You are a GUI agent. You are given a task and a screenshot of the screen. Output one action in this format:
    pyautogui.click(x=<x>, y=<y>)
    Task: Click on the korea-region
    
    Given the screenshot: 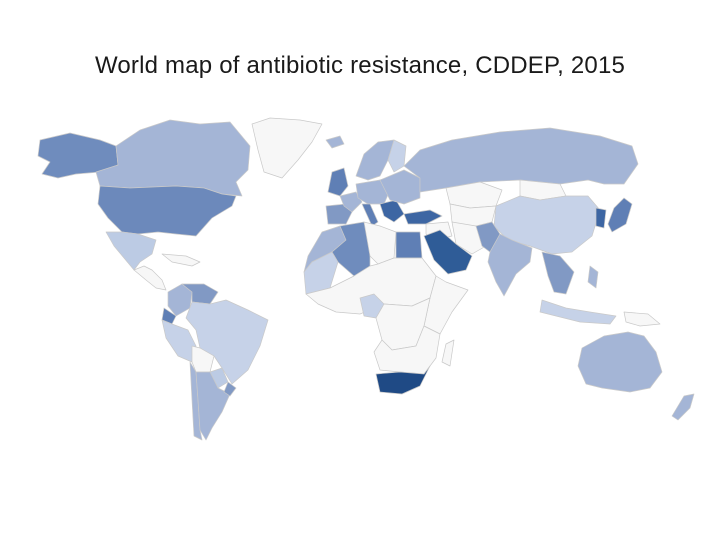 What is the action you would take?
    pyautogui.click(x=601, y=218)
    